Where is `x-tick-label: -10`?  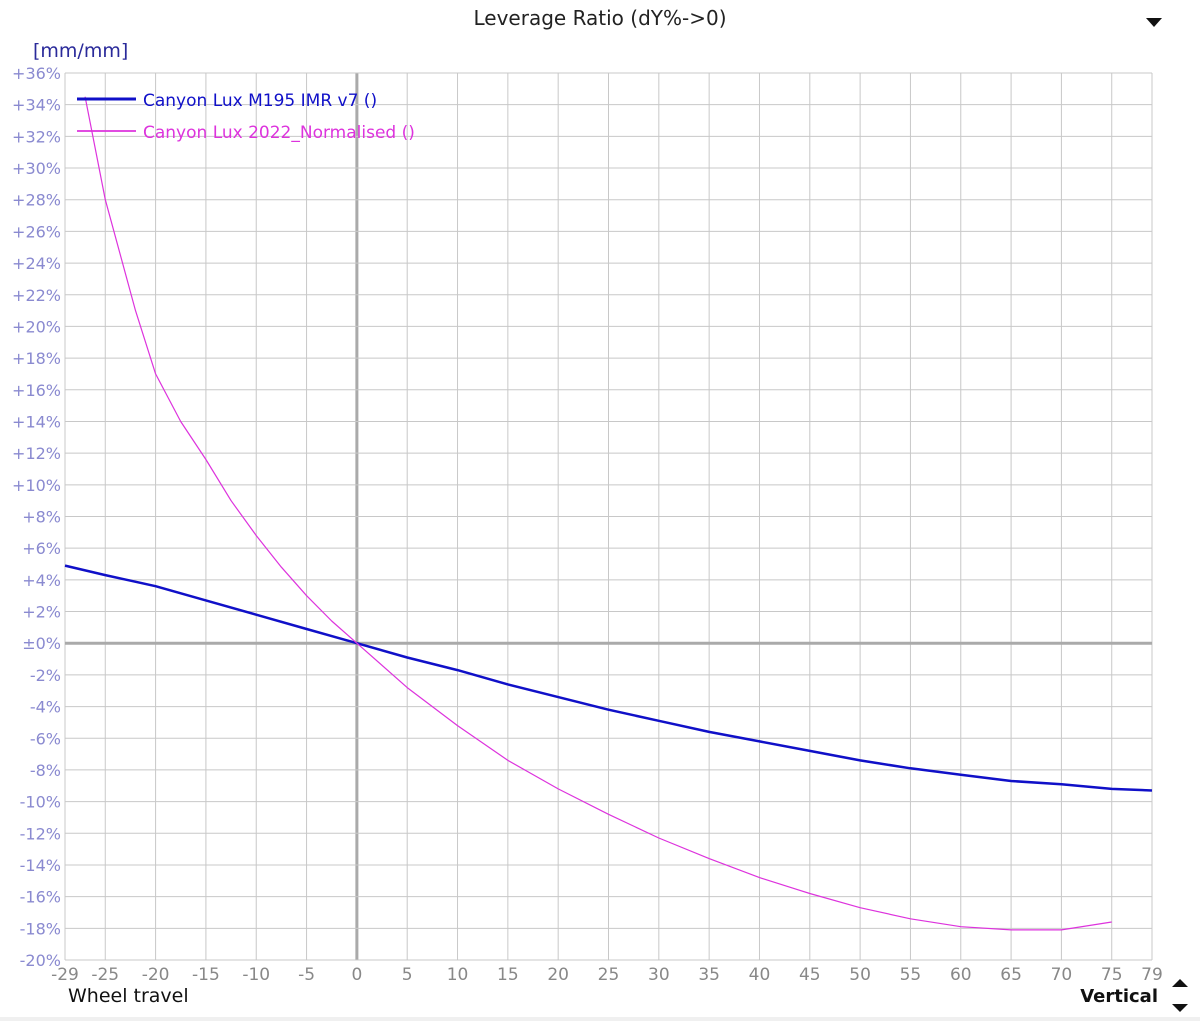
x-tick-label: -10 is located at coordinates (256, 975).